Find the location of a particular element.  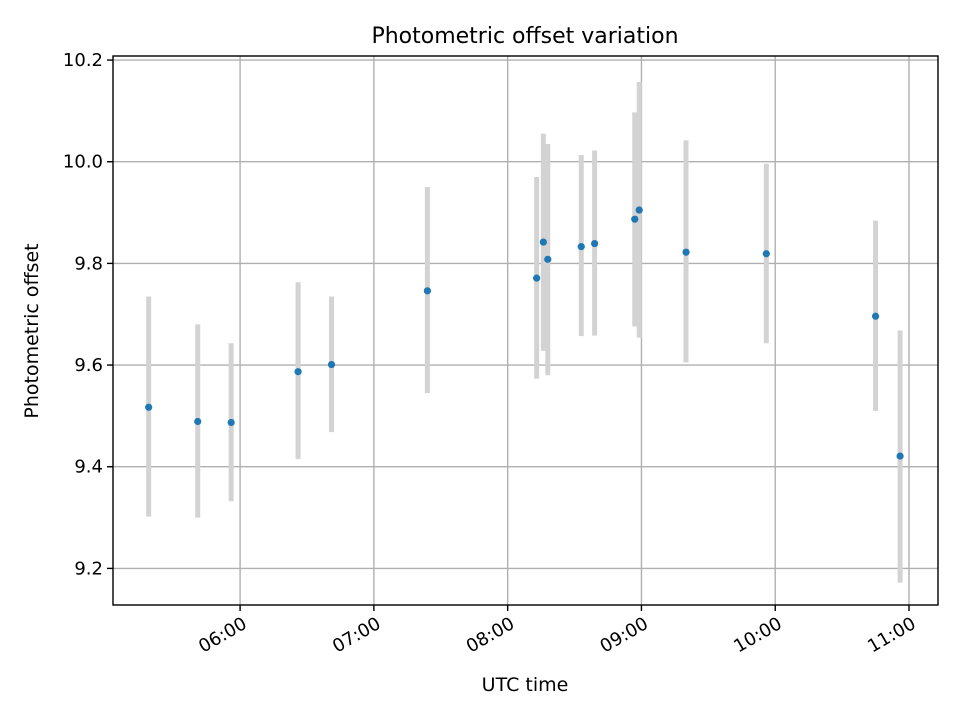

y-tick-label: 10.0 is located at coordinates (83, 162).